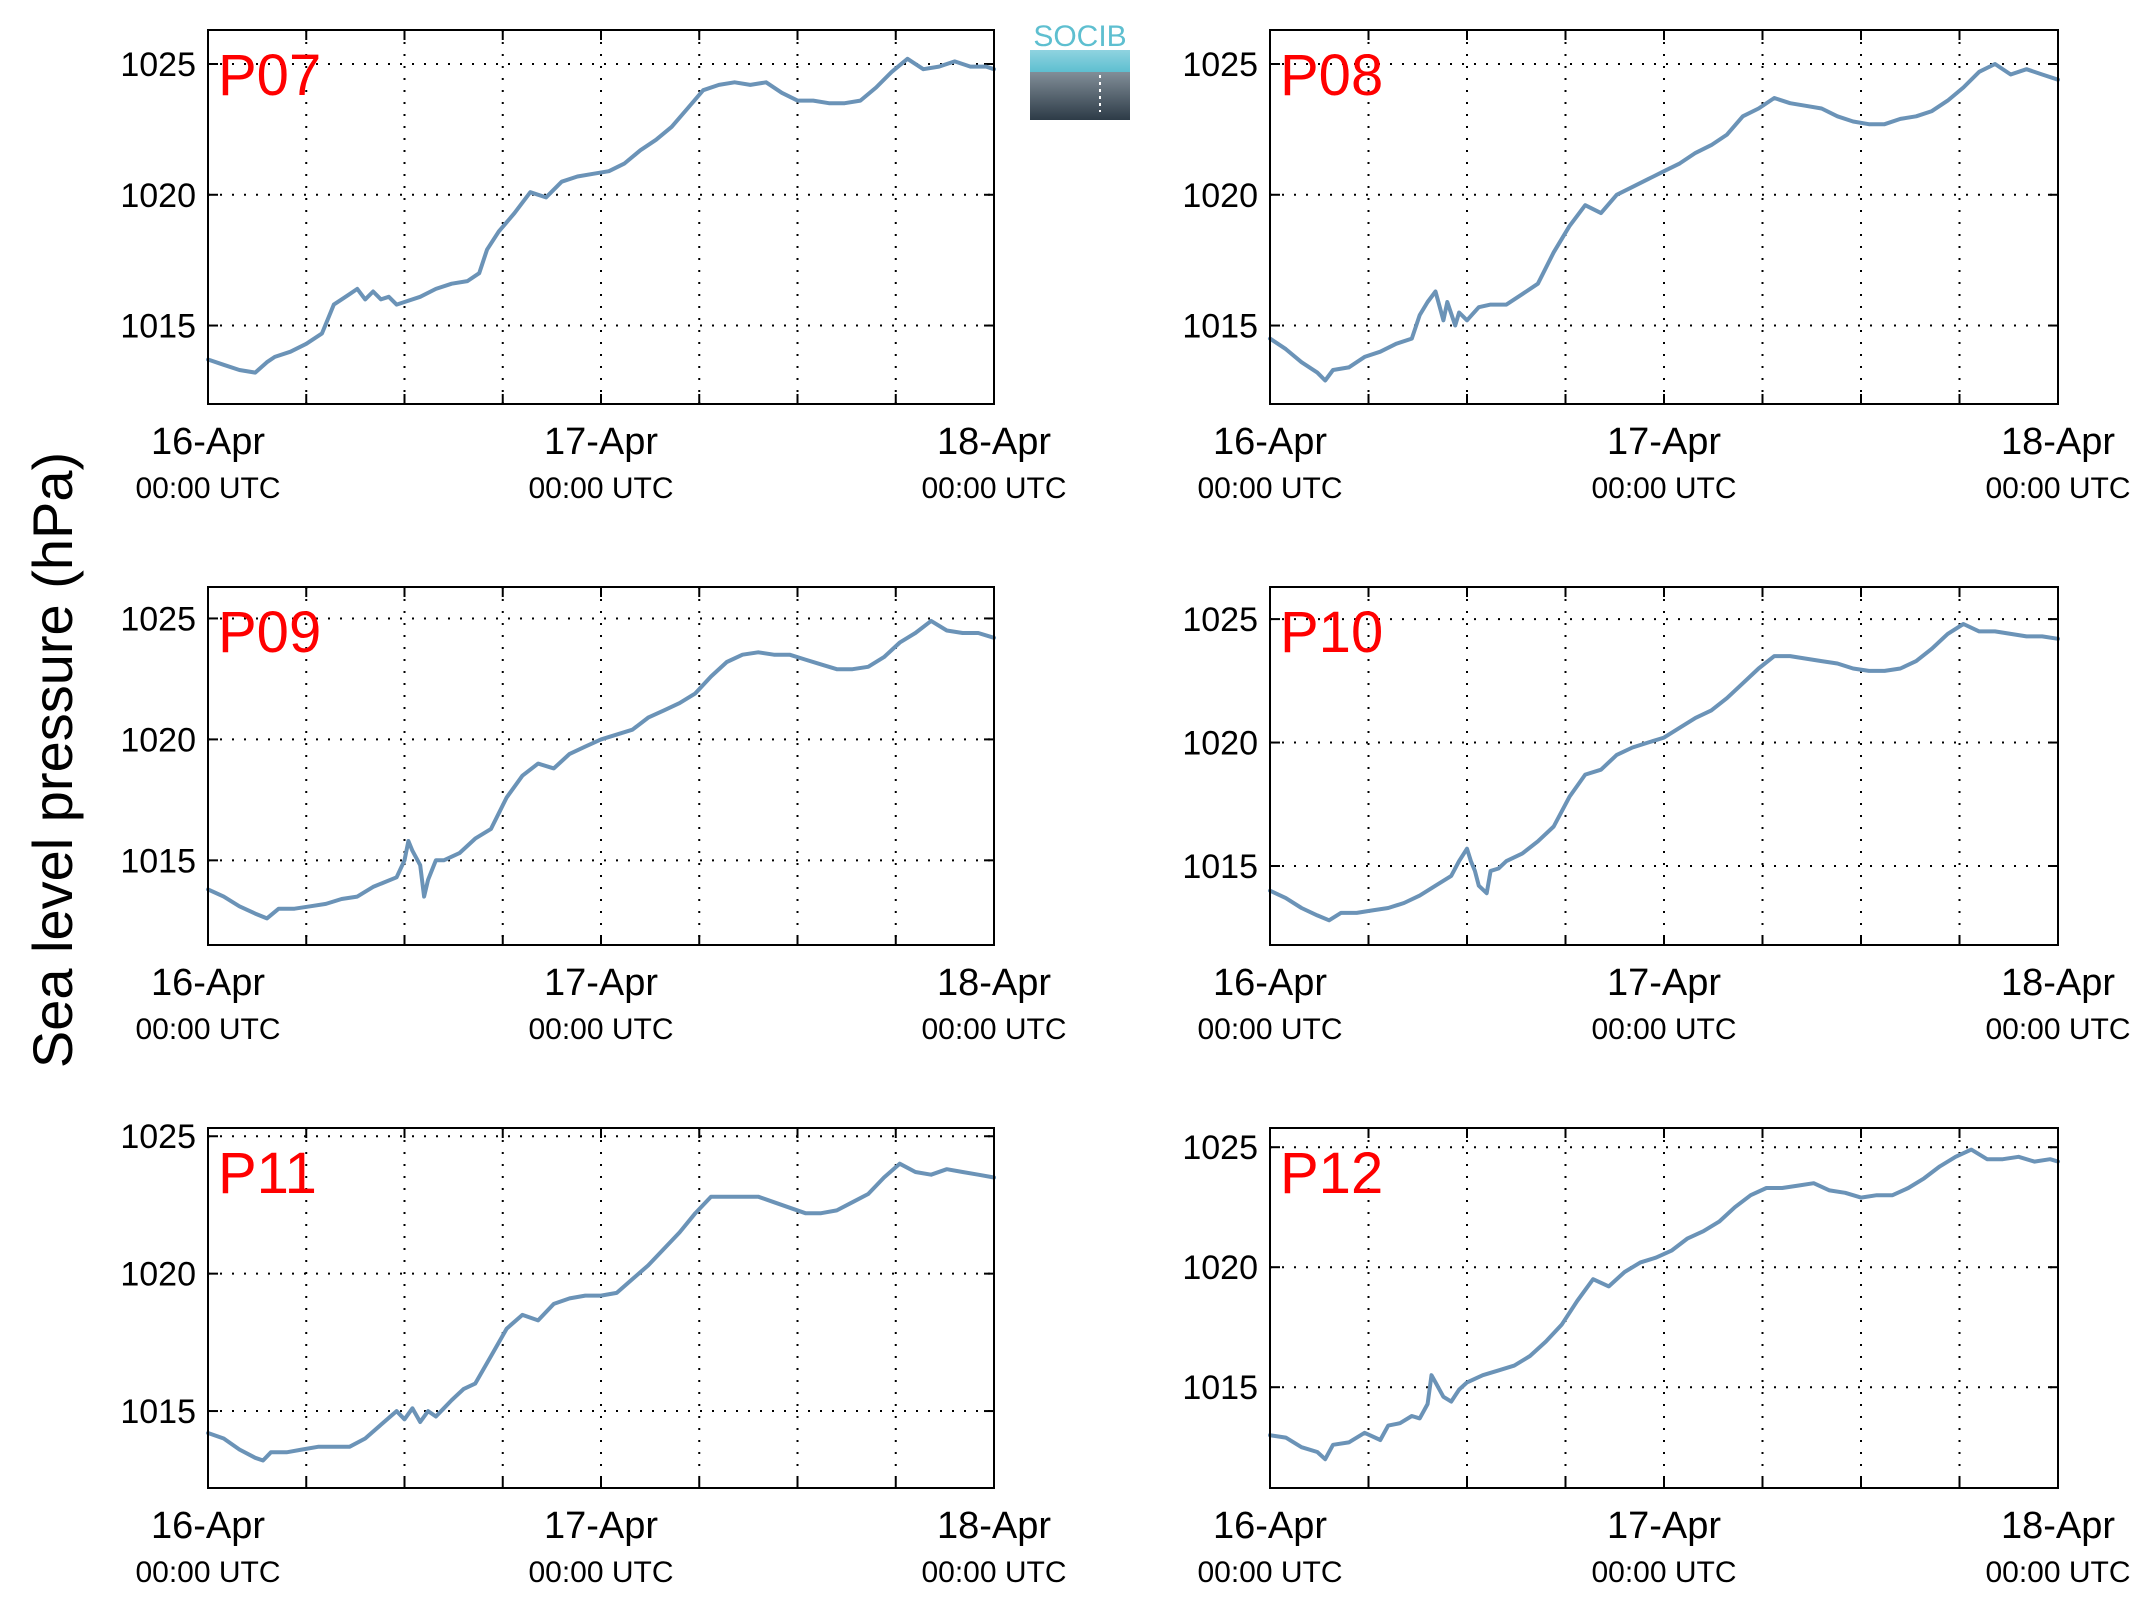 The height and width of the screenshot is (1608, 2138). I want to click on logo-text: SOCIB, so click(1079, 36).